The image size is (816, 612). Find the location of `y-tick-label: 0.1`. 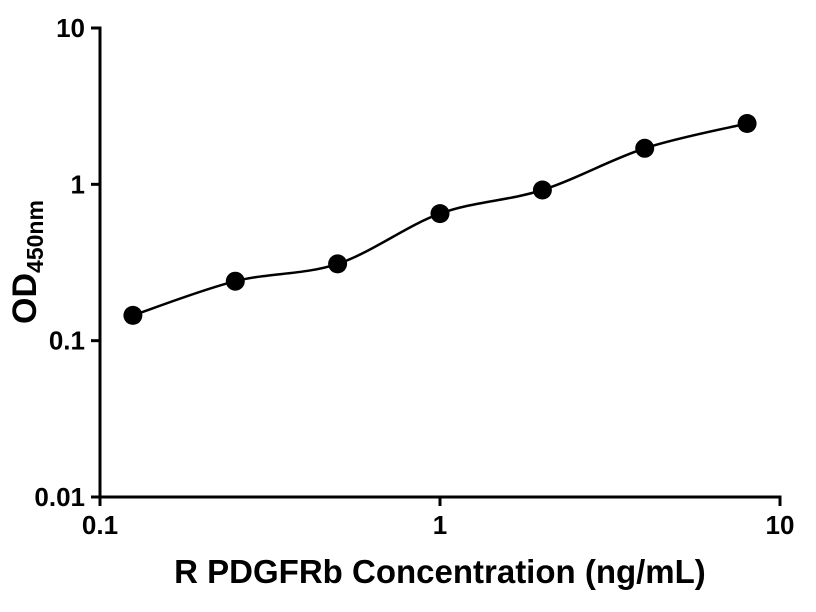

y-tick-label: 0.1 is located at coordinates (67, 341).